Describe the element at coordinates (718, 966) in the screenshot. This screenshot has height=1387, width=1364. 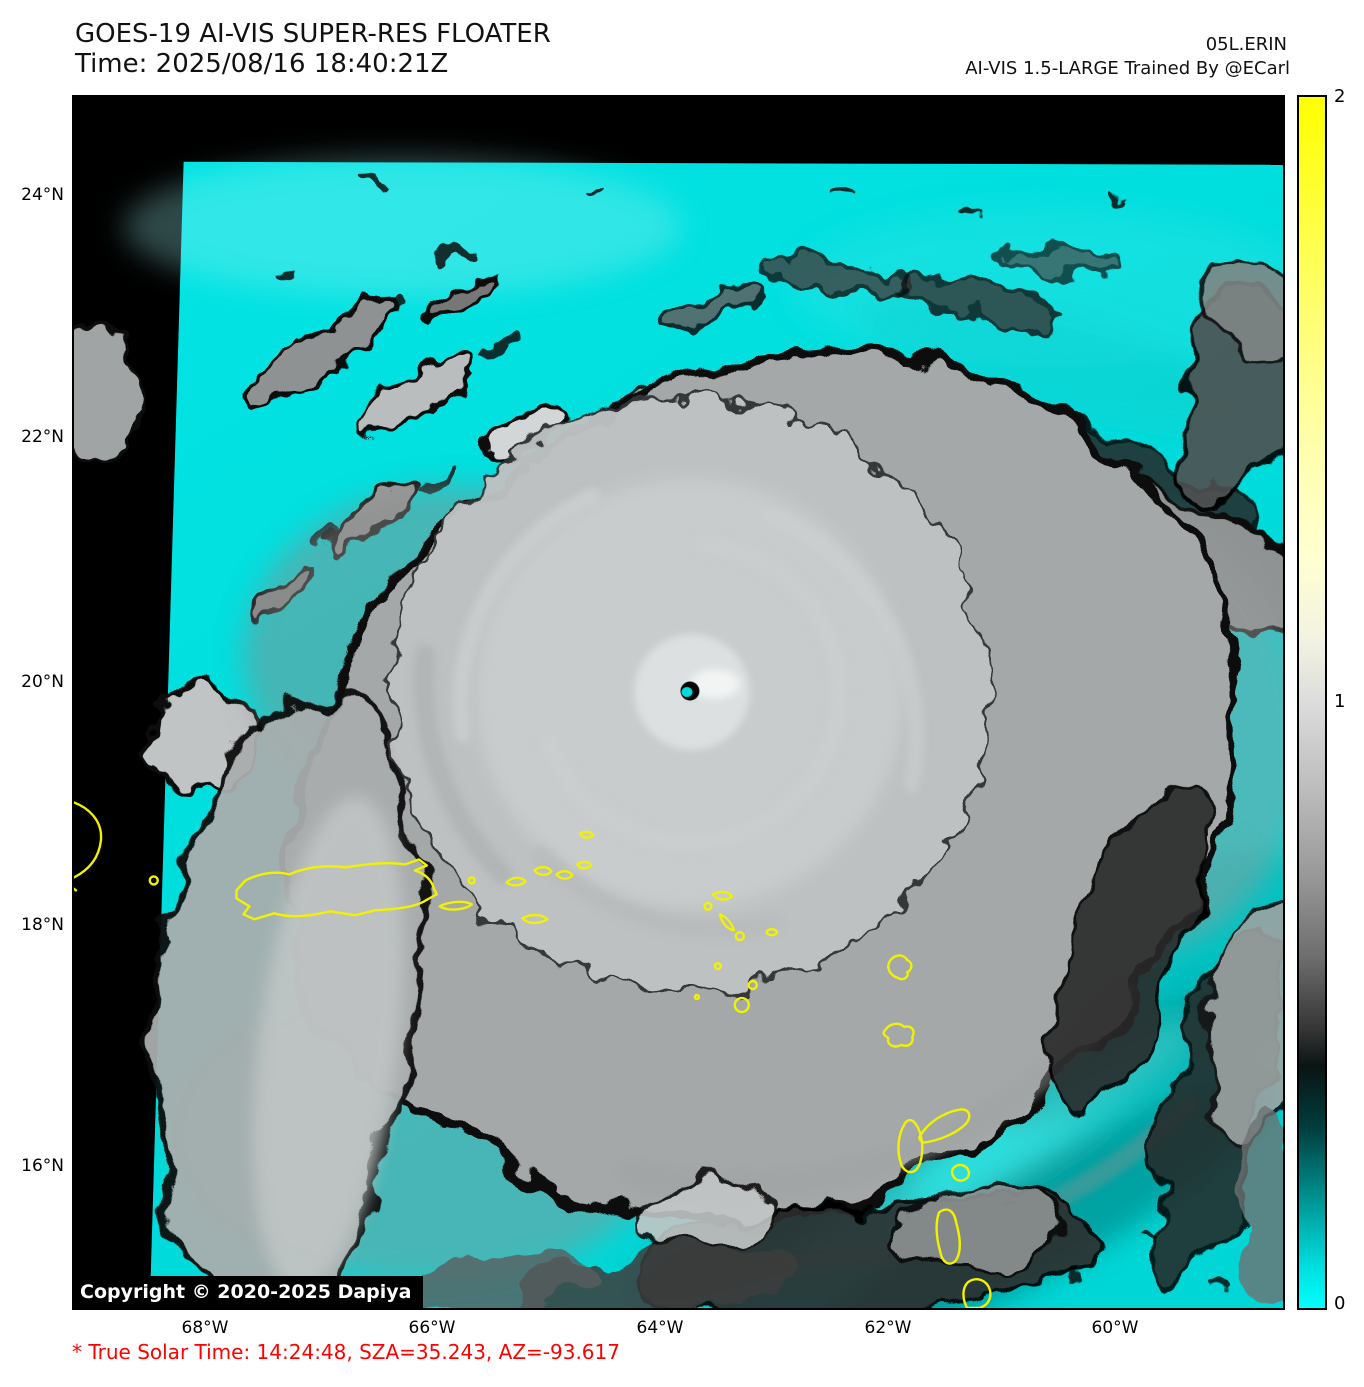
I see `saba-island` at that location.